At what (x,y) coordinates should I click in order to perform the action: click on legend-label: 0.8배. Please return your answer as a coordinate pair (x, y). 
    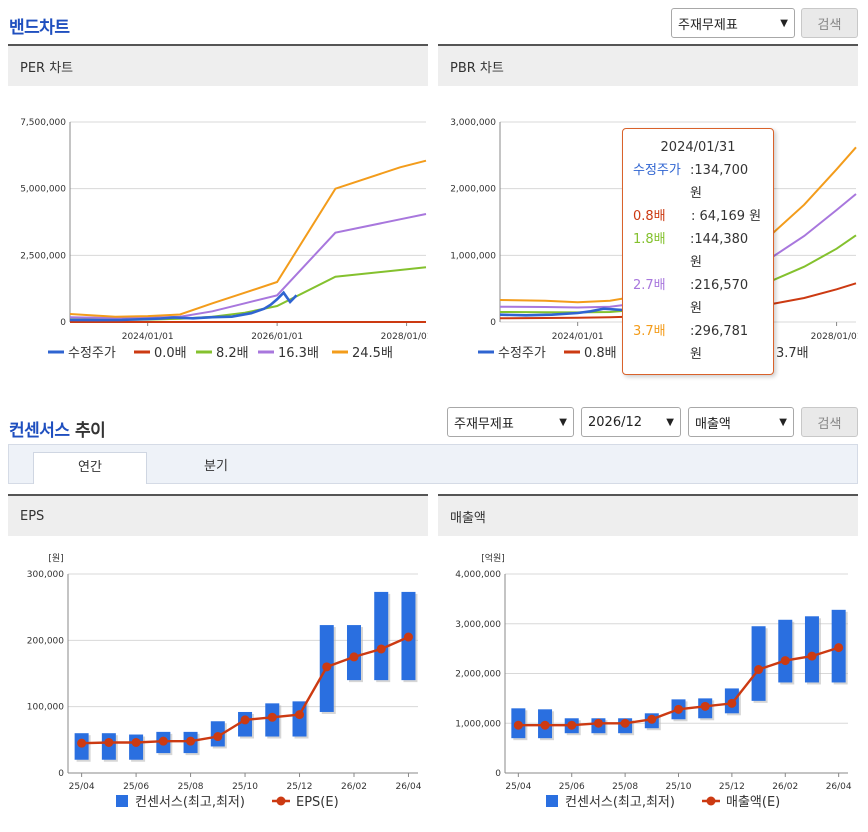
    Looking at the image, I should click on (600, 353).